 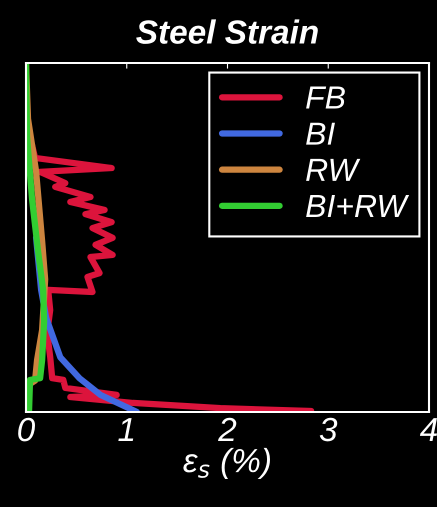 I want to click on legend-label: BI, so click(x=320, y=133).